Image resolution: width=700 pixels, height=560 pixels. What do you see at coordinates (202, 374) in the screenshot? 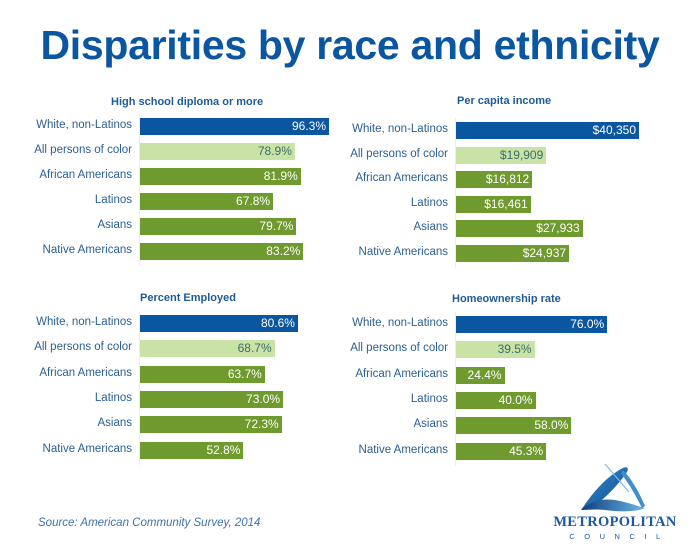
I see `bar: 63.7%` at bounding box center [202, 374].